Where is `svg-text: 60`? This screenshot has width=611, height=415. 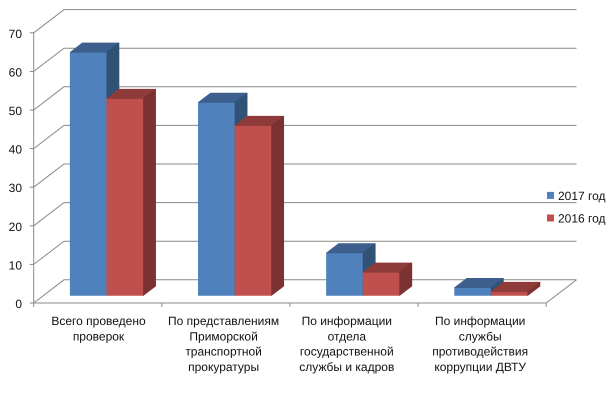 svg-text: 60 is located at coordinates (16, 72).